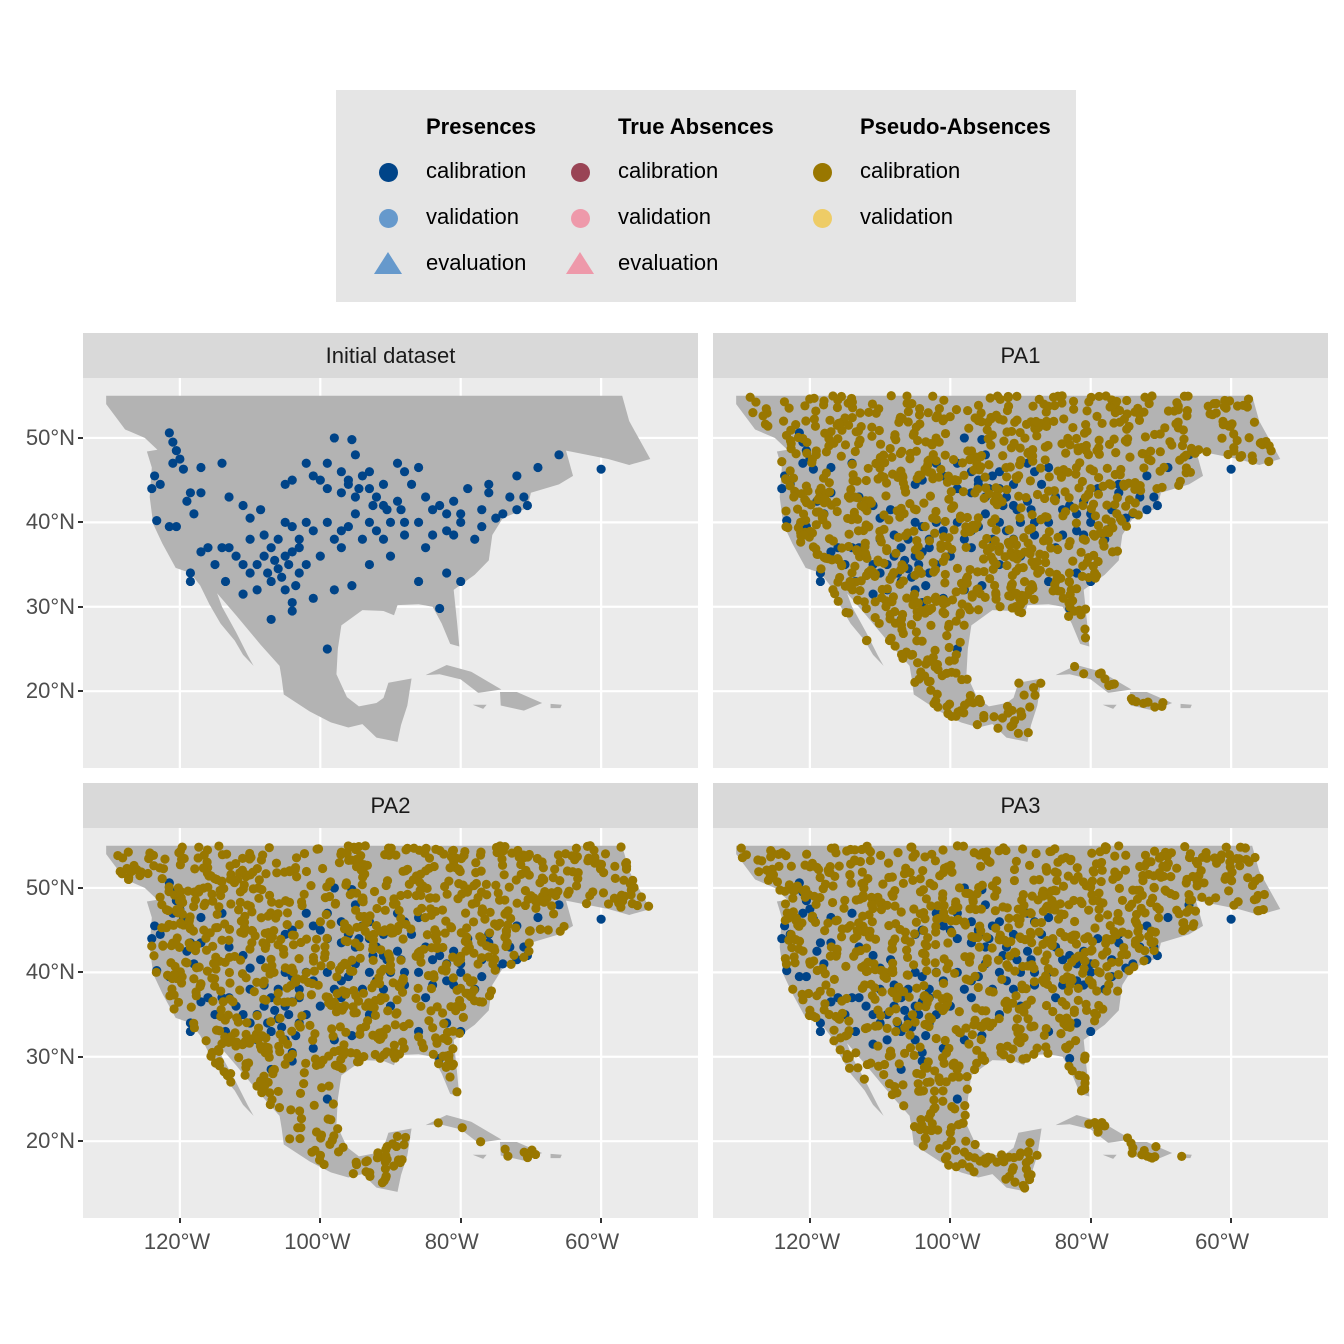 Image resolution: width=1344 pixels, height=1344 pixels. I want to click on y-tick-label: 50°N, so click(50, 437).